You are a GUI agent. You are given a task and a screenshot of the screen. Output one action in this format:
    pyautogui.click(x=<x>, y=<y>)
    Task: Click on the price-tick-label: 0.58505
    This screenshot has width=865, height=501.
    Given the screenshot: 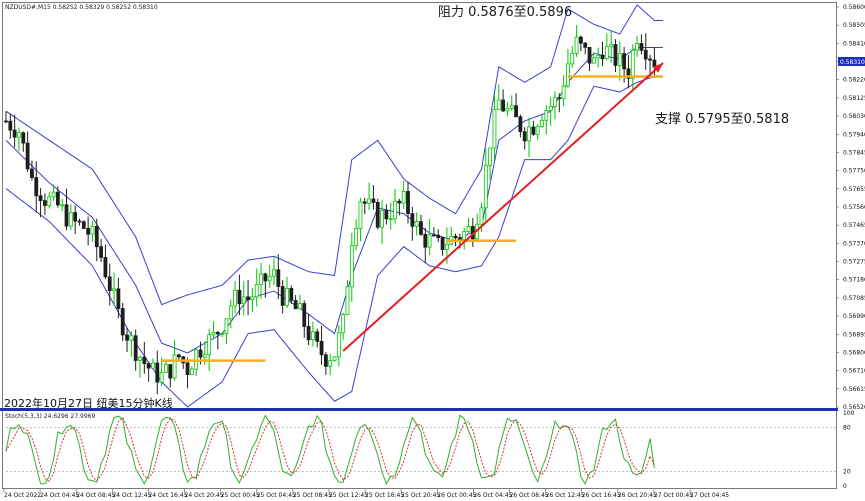 What is the action you would take?
    pyautogui.click(x=854, y=25)
    